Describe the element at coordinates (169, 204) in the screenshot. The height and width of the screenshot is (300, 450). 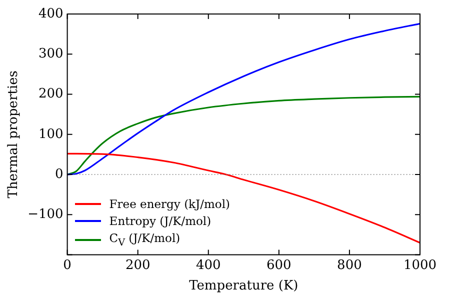
I see `legend-label: Free energy (kJ/mol)` at that location.